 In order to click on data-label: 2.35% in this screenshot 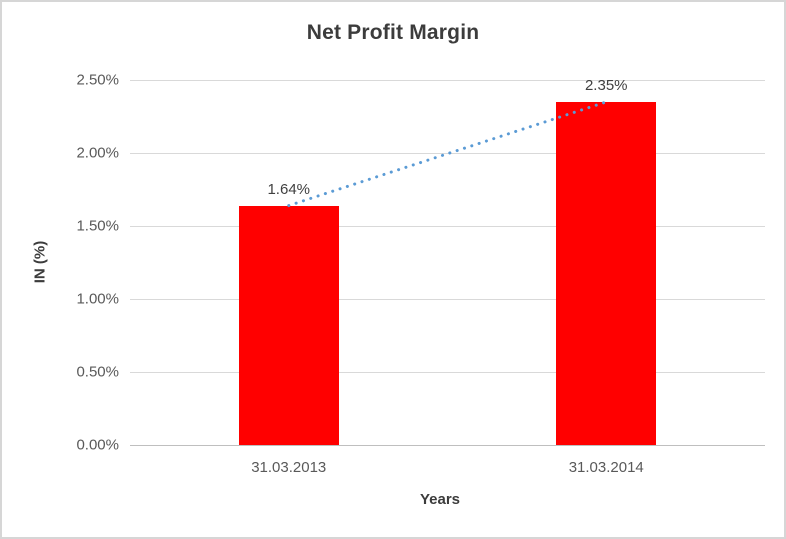, I will do `click(606, 85)`.